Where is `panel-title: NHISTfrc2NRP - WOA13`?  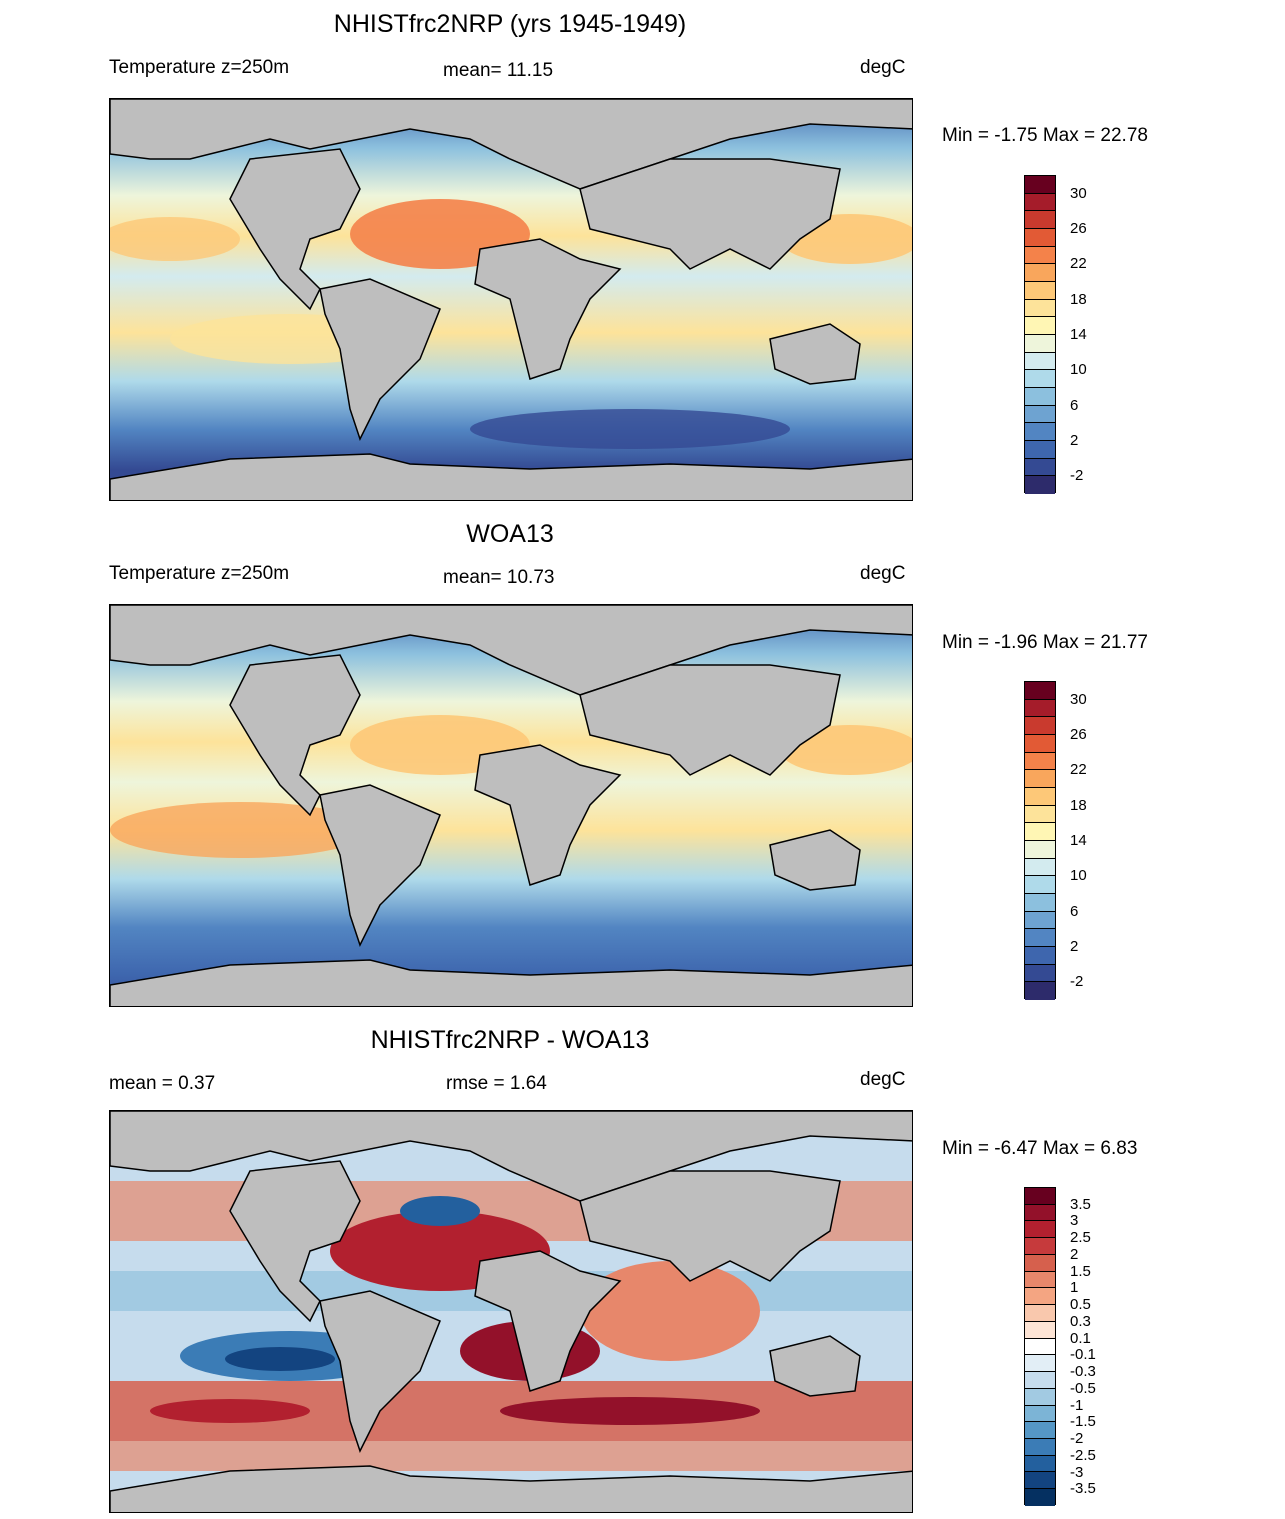
panel-title: NHISTfrc2NRP - WOA13 is located at coordinates (510, 1040).